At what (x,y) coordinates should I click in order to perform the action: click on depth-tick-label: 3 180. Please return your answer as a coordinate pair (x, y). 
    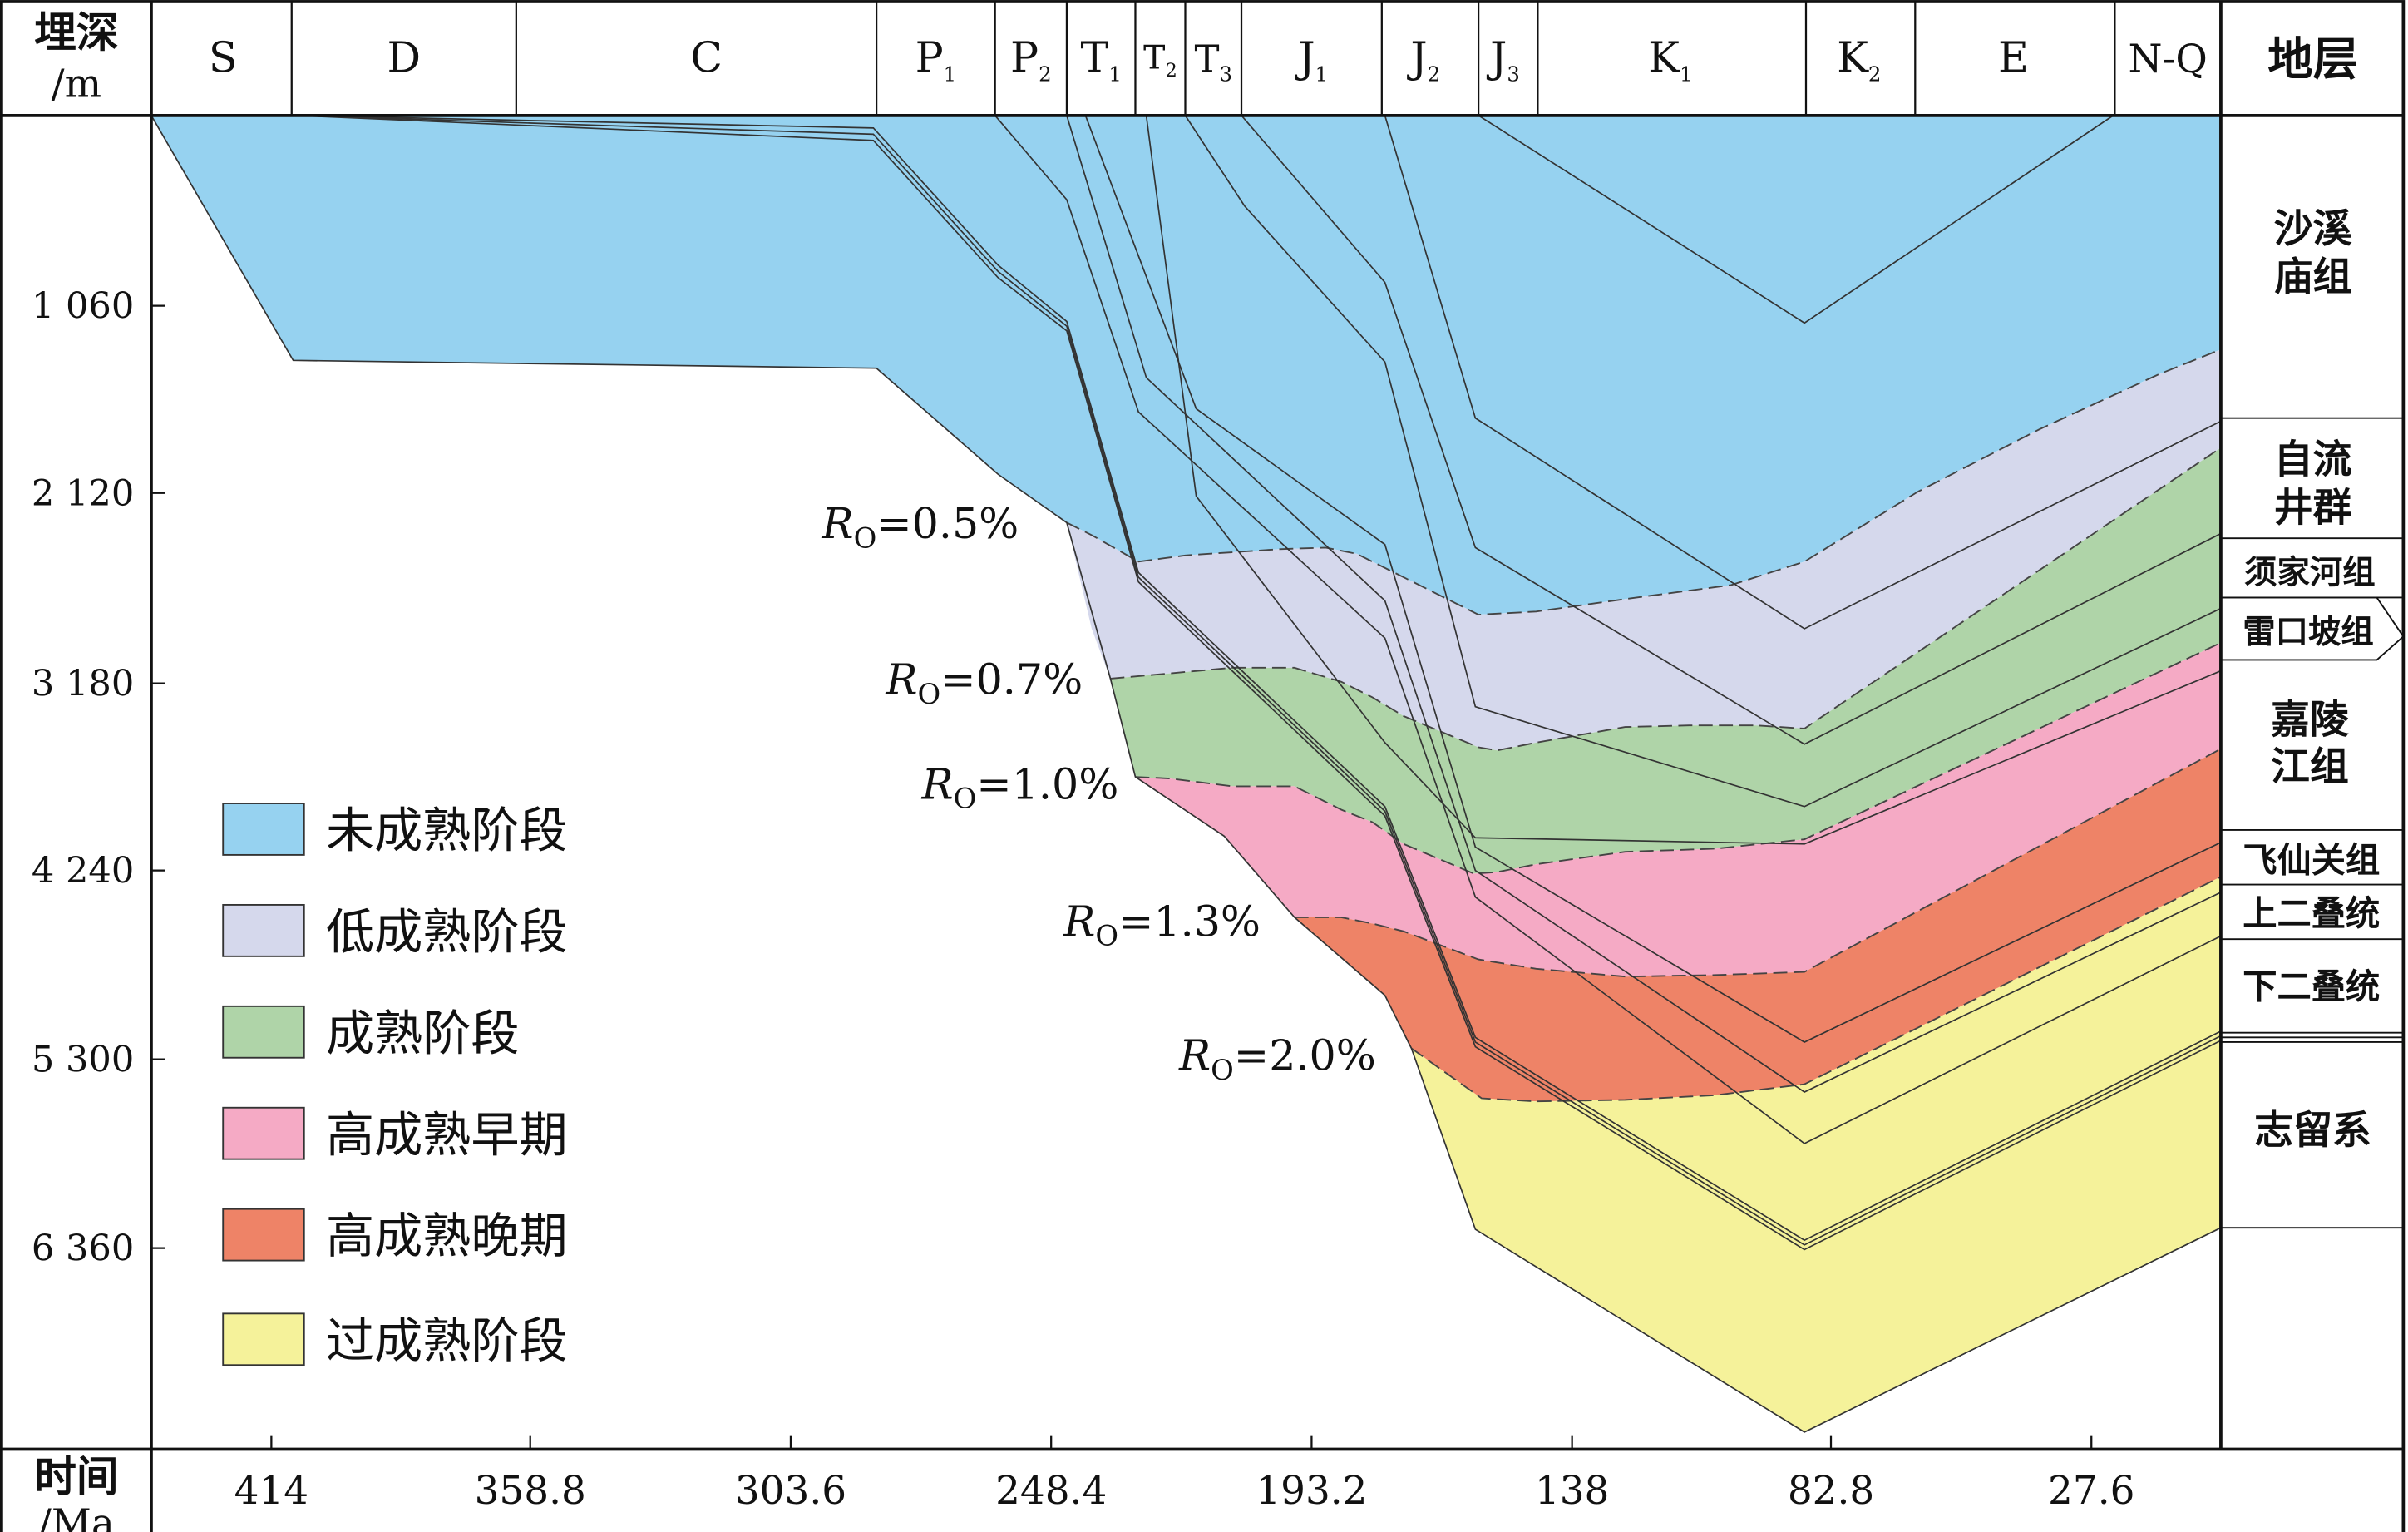
    Looking at the image, I should click on (83, 684).